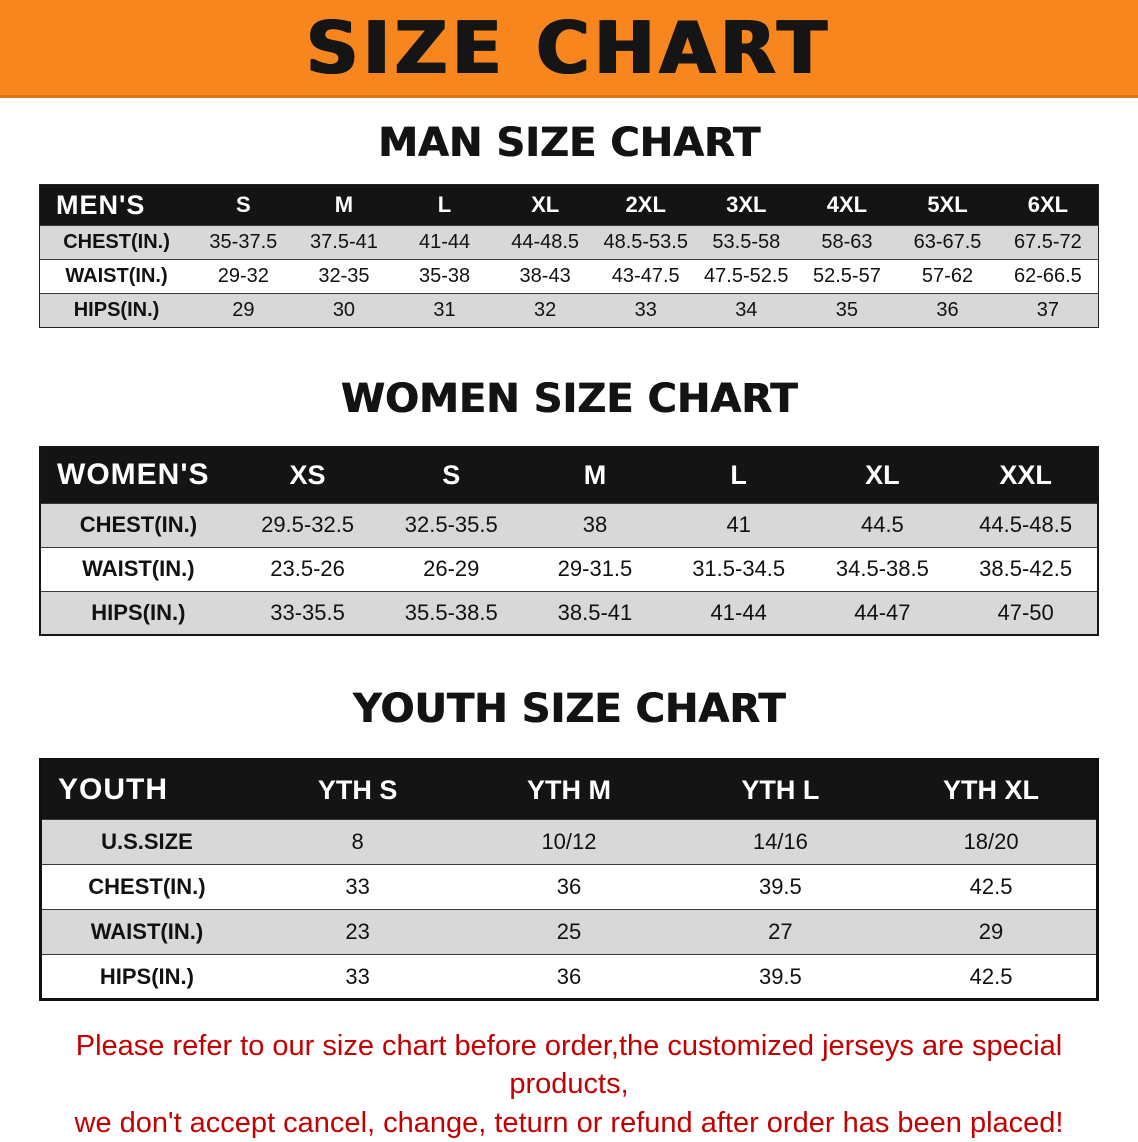 This screenshot has height=1142, width=1138. Describe the element at coordinates (308, 524) in the screenshot. I see `size-value-cell: 29.5-32.5` at that location.